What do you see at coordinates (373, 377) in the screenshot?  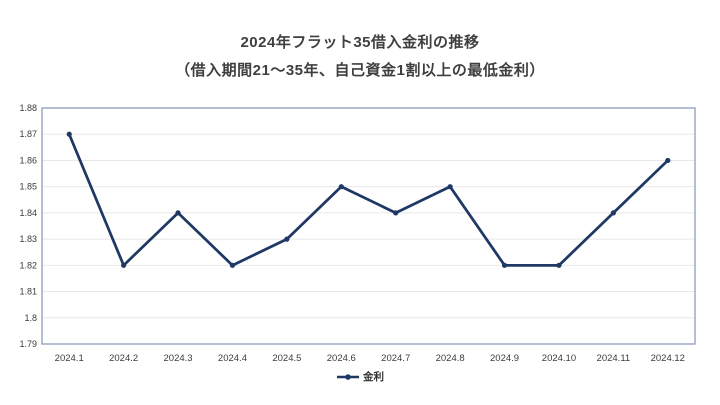 I see `legend-label: 金利` at bounding box center [373, 377].